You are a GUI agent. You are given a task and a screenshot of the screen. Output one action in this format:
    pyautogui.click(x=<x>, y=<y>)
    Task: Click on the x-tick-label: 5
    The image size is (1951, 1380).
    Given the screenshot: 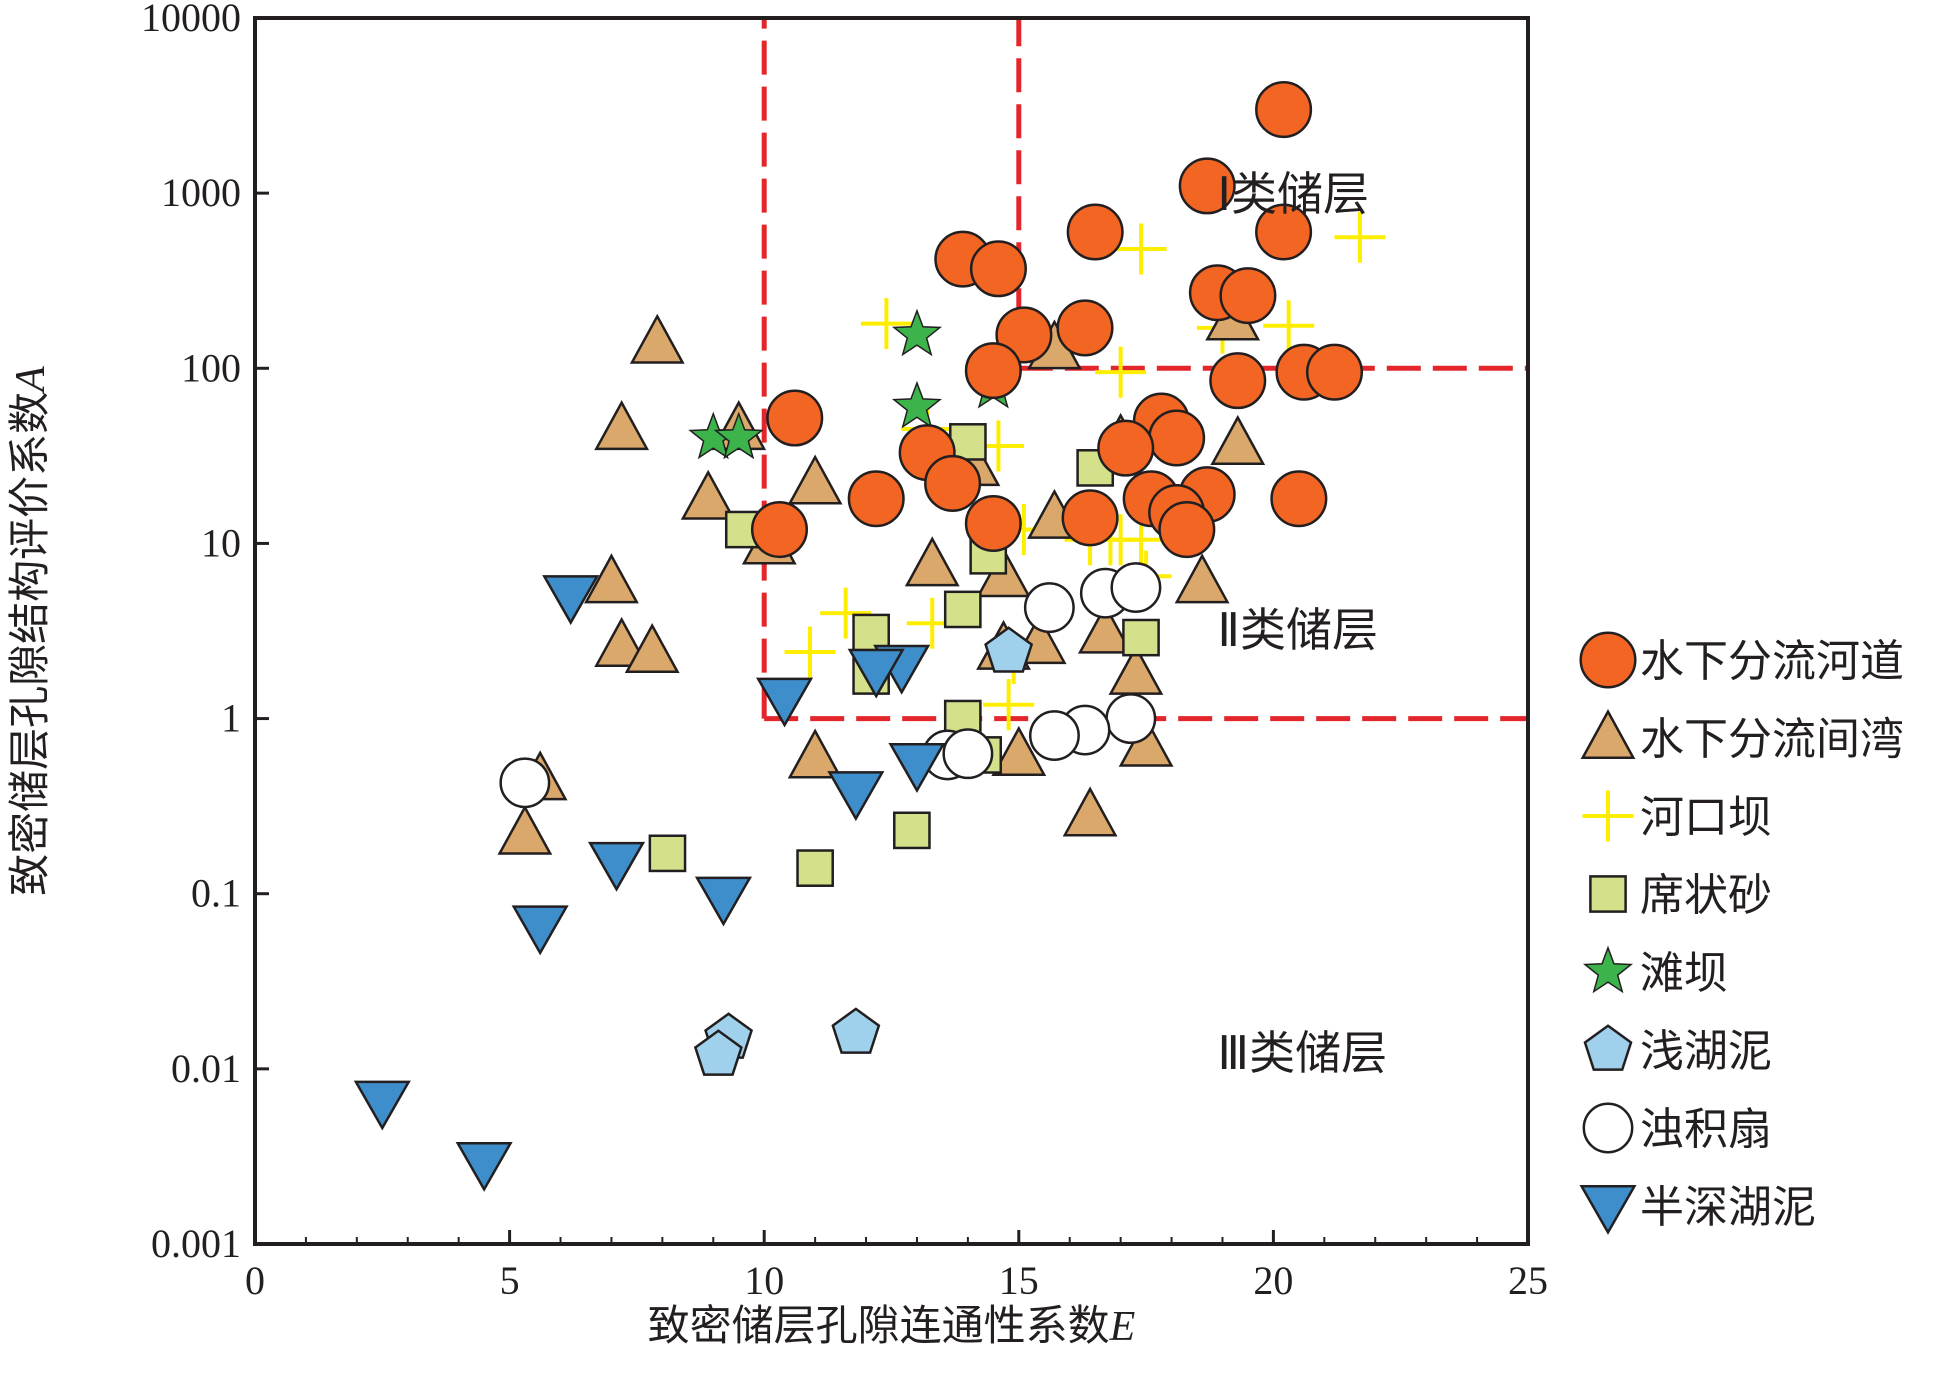 What is the action you would take?
    pyautogui.click(x=510, y=1280)
    